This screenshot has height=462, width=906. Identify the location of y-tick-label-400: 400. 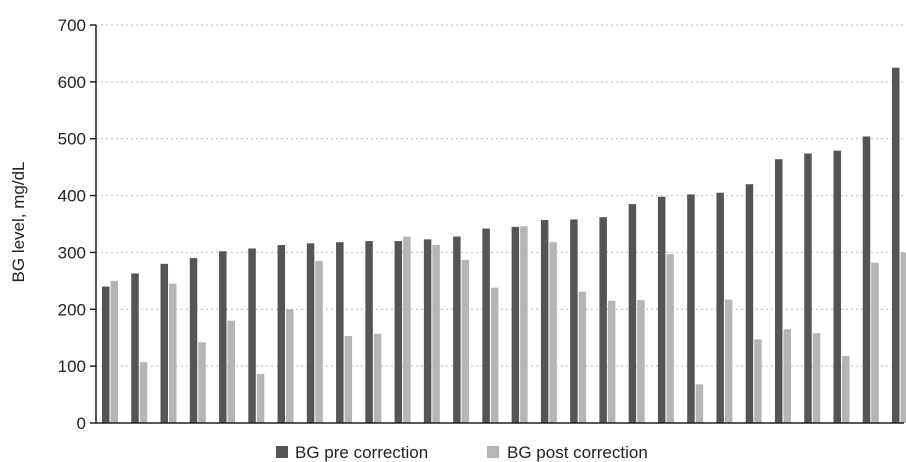
(72, 196).